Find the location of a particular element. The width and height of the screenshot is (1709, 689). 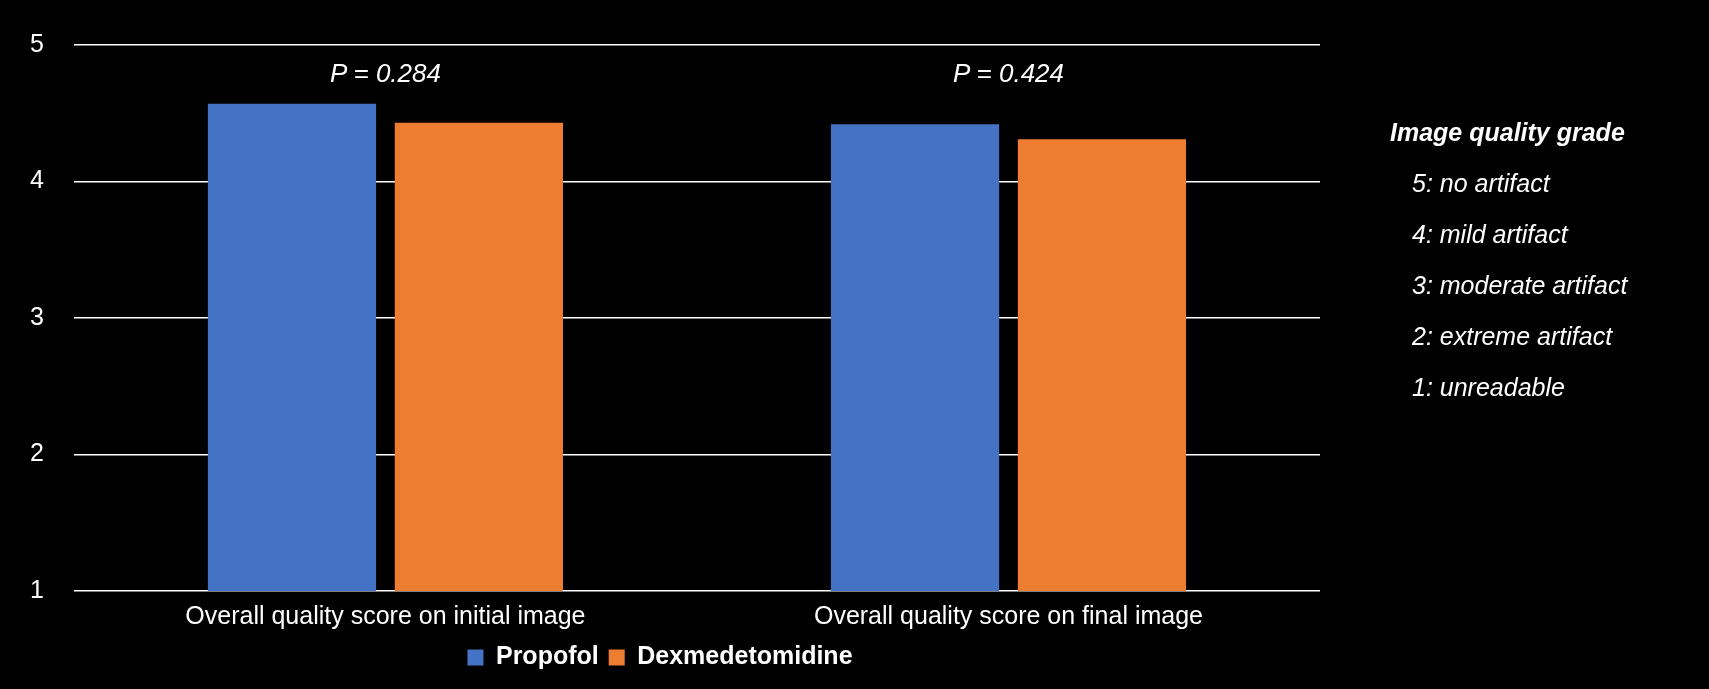

legend-label: Dexmedetomidine is located at coordinates (745, 655).